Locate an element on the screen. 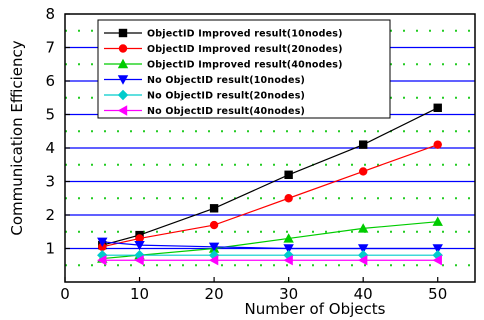 This screenshot has height=320, width=484. y-tick-label: 2 is located at coordinates (50, 215).